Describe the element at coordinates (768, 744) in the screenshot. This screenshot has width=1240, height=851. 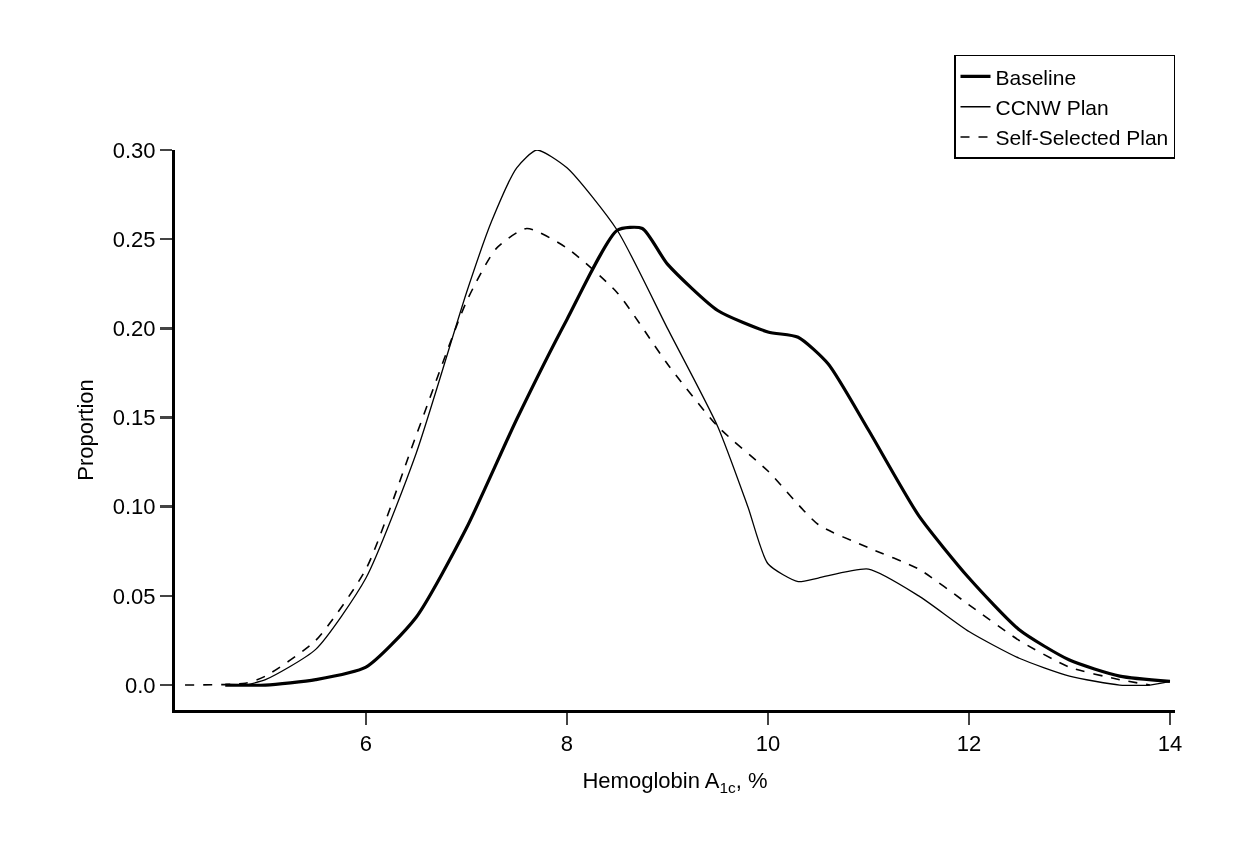
I see `x-tick-label: 10` at that location.